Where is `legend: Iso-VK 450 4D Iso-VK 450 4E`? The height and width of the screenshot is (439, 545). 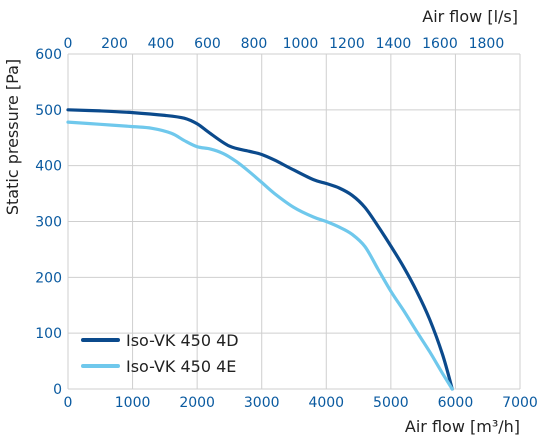 legend: Iso-VK 450 4D Iso-VK 450 4E is located at coordinates (160, 353).